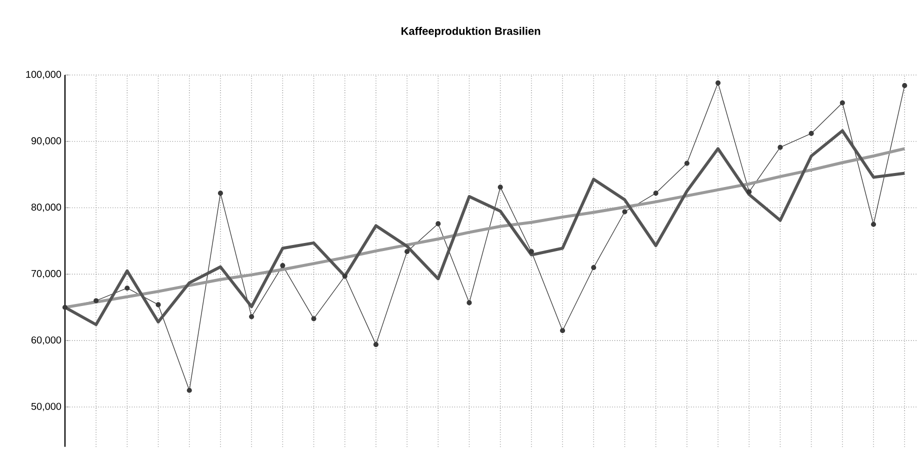 The width and height of the screenshot is (917, 454). Describe the element at coordinates (47, 274) in the screenshot. I see `y-tick-label: 70,000` at that location.